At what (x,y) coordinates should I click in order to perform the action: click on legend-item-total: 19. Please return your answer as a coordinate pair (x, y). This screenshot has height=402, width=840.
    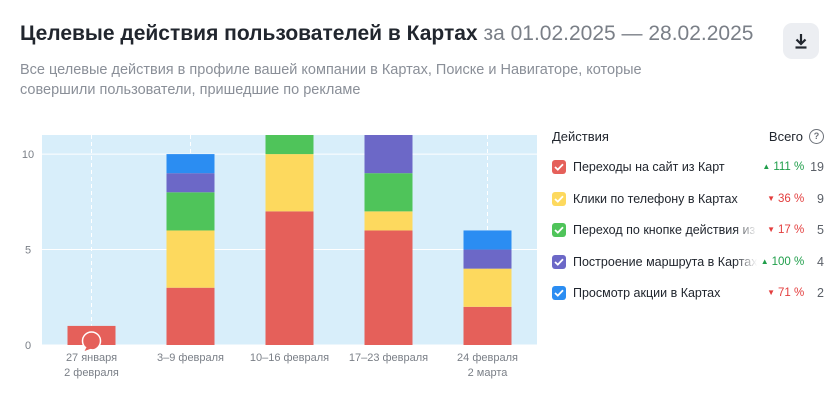
    Looking at the image, I should click on (817, 167).